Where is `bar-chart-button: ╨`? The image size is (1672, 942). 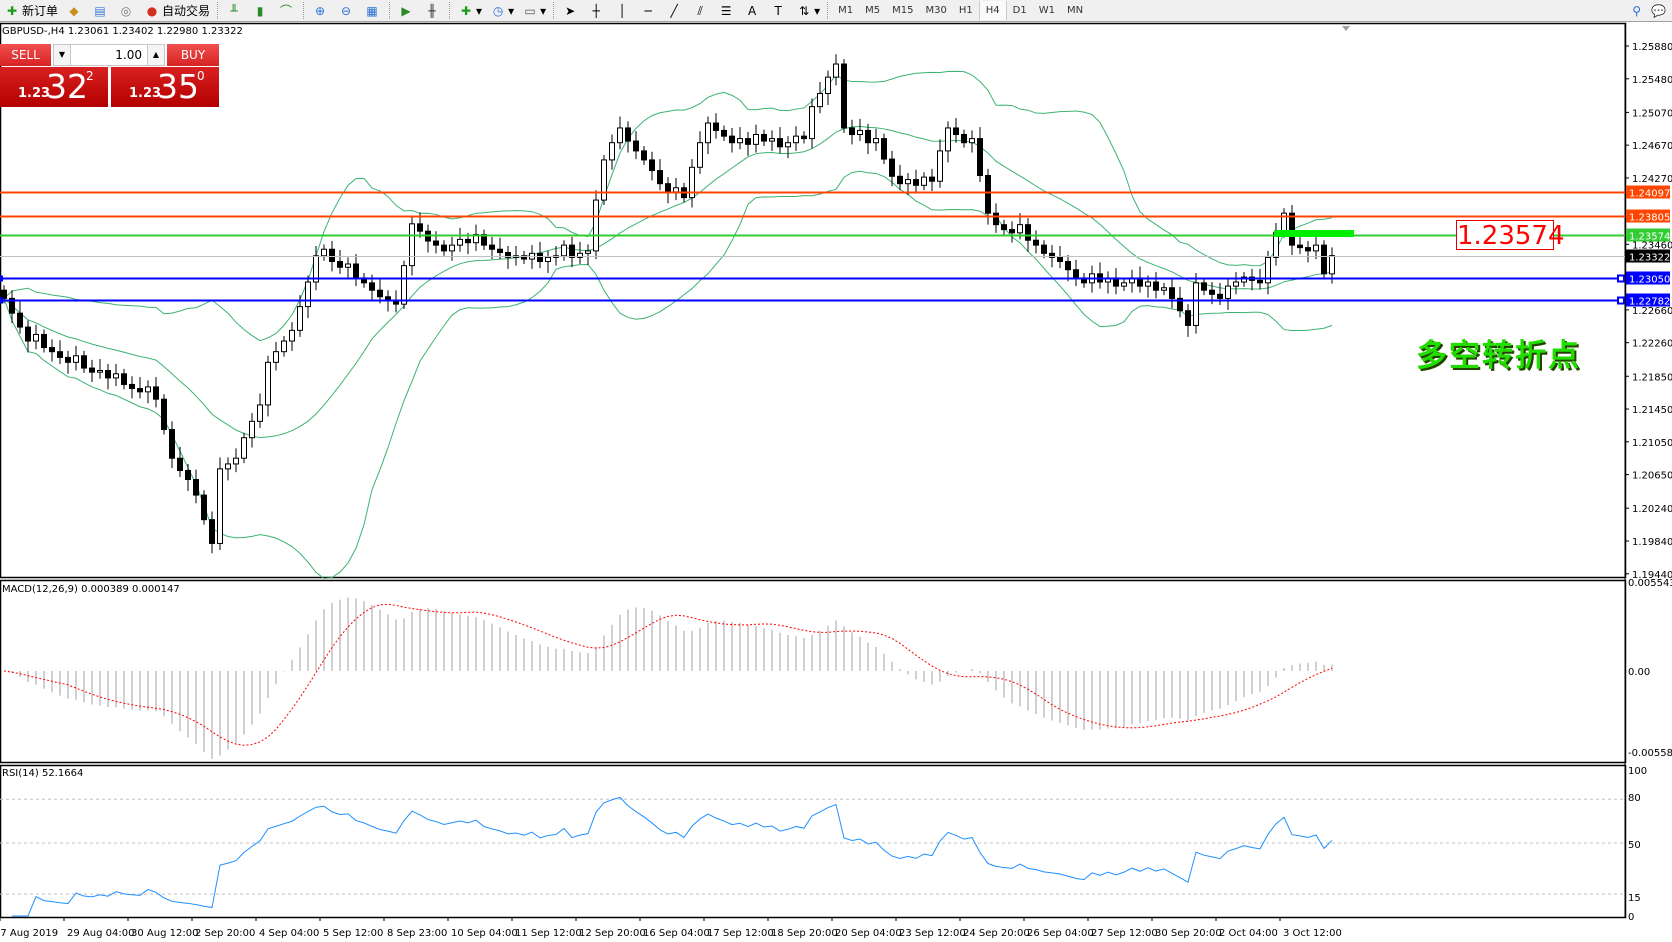 bar-chart-button: ╨ is located at coordinates (235, 10).